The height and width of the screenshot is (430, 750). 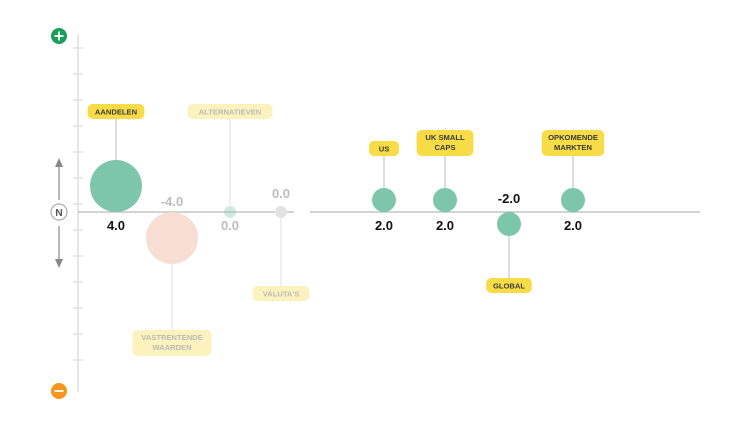 What do you see at coordinates (509, 198) in the screenshot?
I see `value-label-global: -2.0` at bounding box center [509, 198].